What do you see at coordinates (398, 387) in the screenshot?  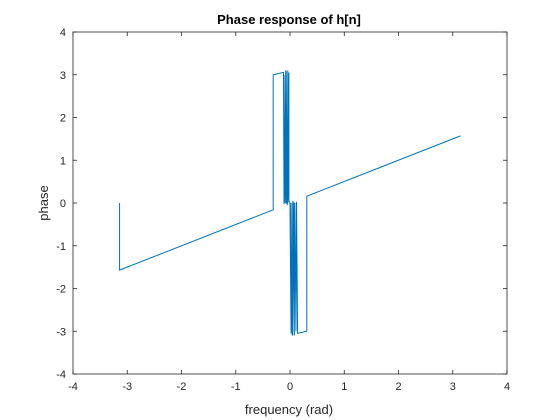 I see `x-tick-label: 2` at bounding box center [398, 387].